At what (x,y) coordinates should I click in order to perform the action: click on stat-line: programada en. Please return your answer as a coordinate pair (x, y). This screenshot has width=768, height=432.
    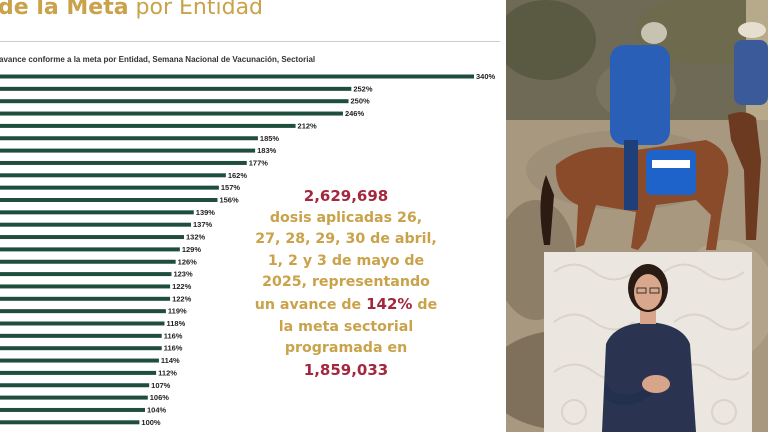
    Looking at the image, I should click on (346, 348).